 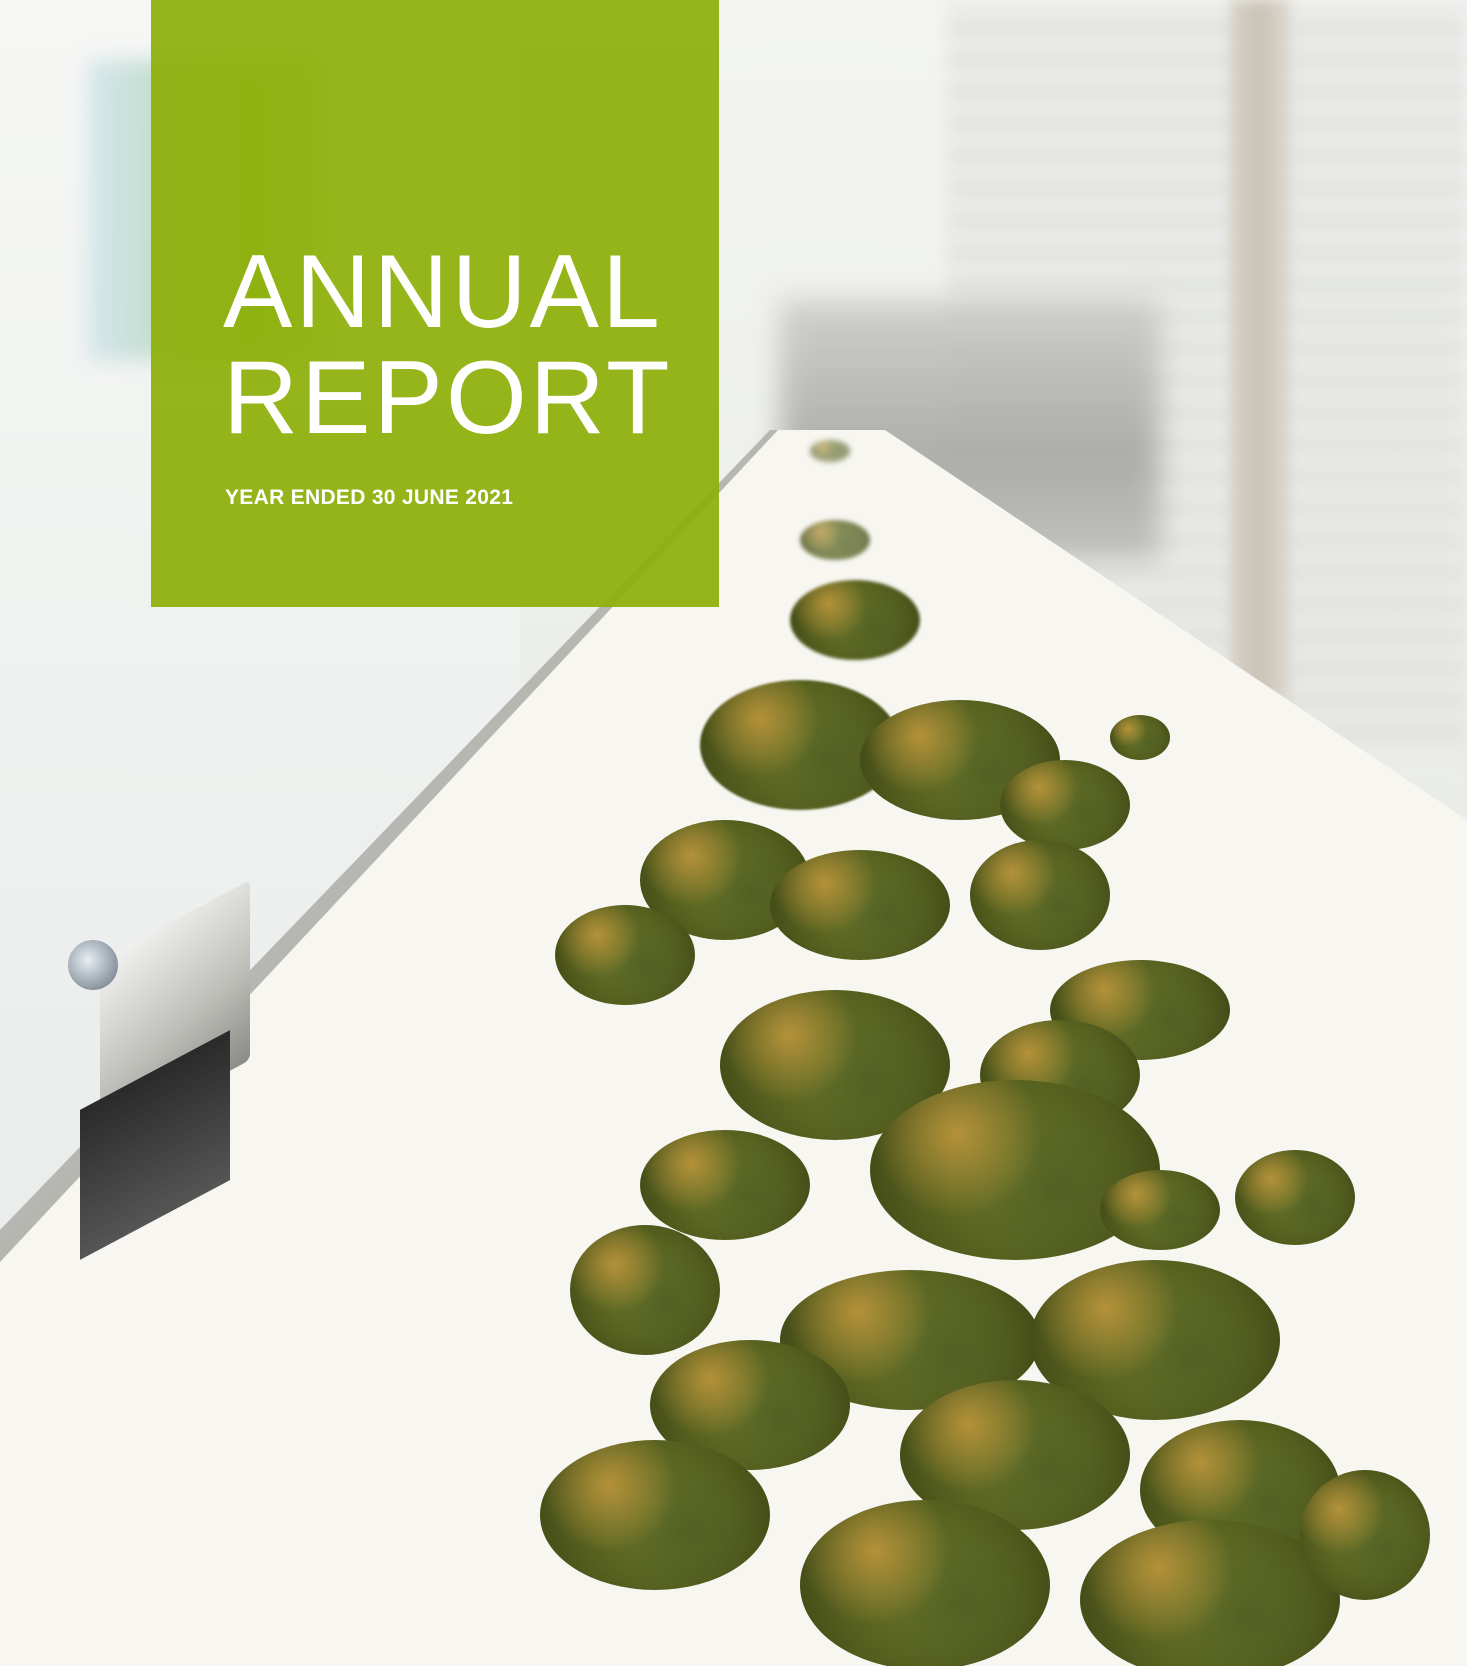 What do you see at coordinates (448, 398) in the screenshot?
I see `title-report: REPORT` at bounding box center [448, 398].